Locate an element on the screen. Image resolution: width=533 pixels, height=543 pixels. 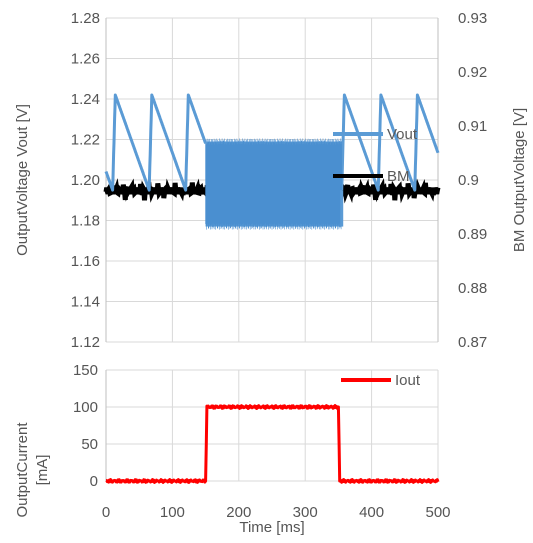
left-y-tick-label: 1.28 is located at coordinates (85, 18).